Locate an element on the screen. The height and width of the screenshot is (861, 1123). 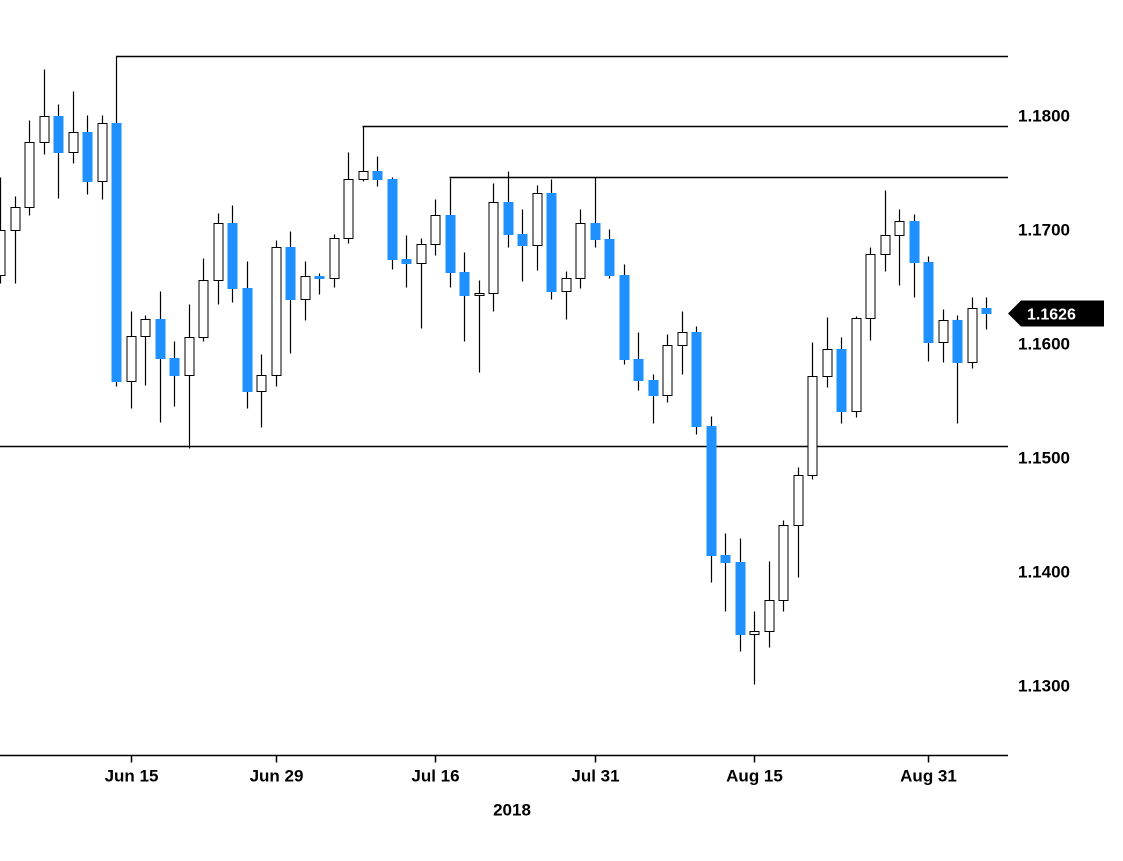
x-axis: Jun 15 Jun 29 Jul 16 Jul 31 Aug 15 Aug 31 2018 is located at coordinates (504, 787).